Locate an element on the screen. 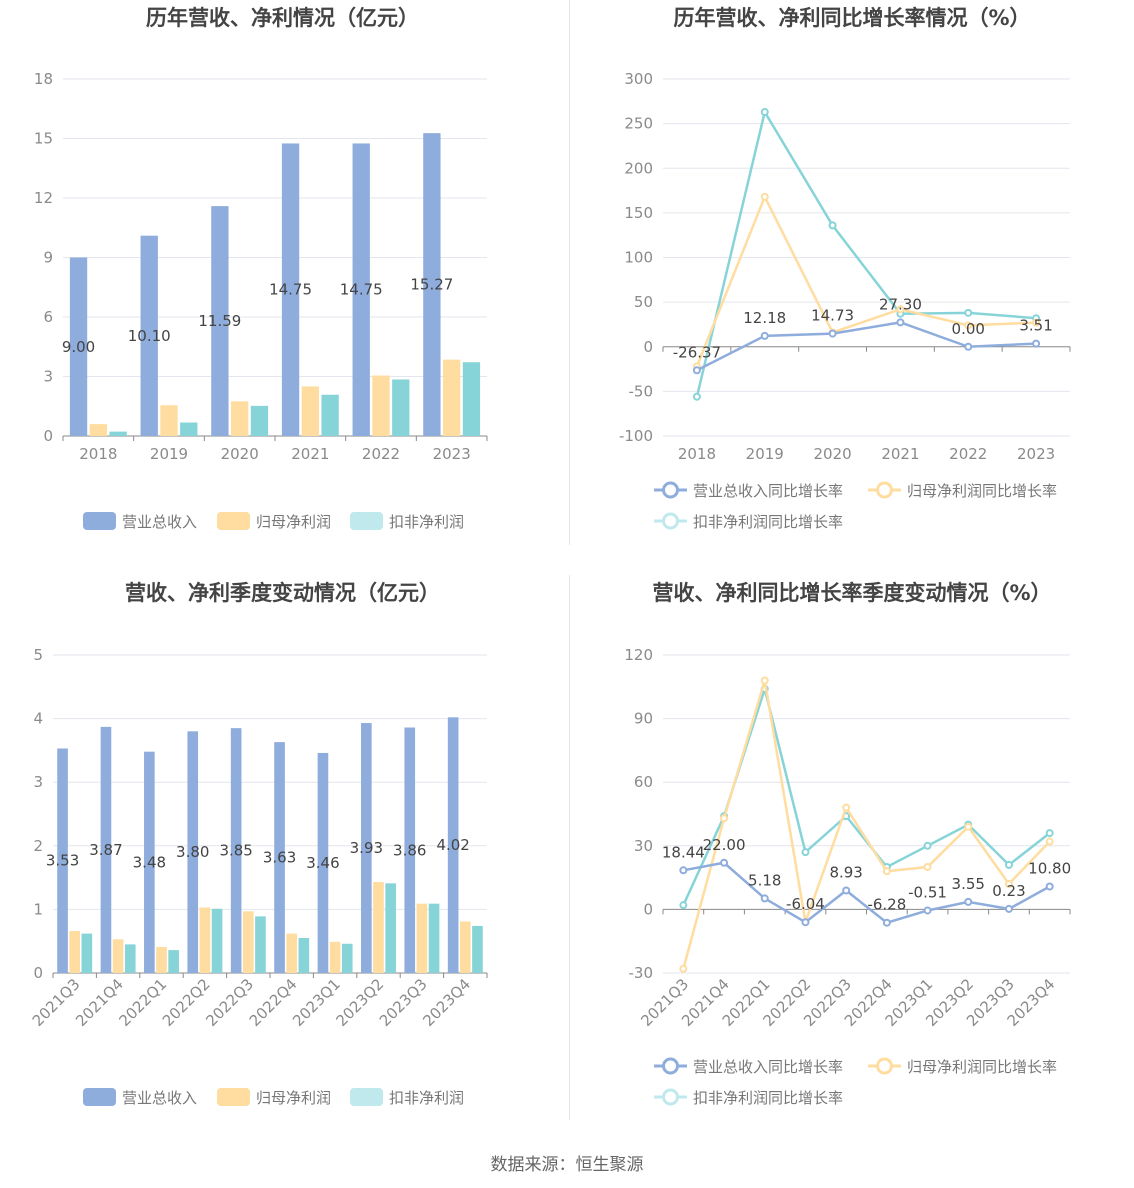 The width and height of the screenshot is (1134, 1188). x-tick-label: 2022 is located at coordinates (381, 454).